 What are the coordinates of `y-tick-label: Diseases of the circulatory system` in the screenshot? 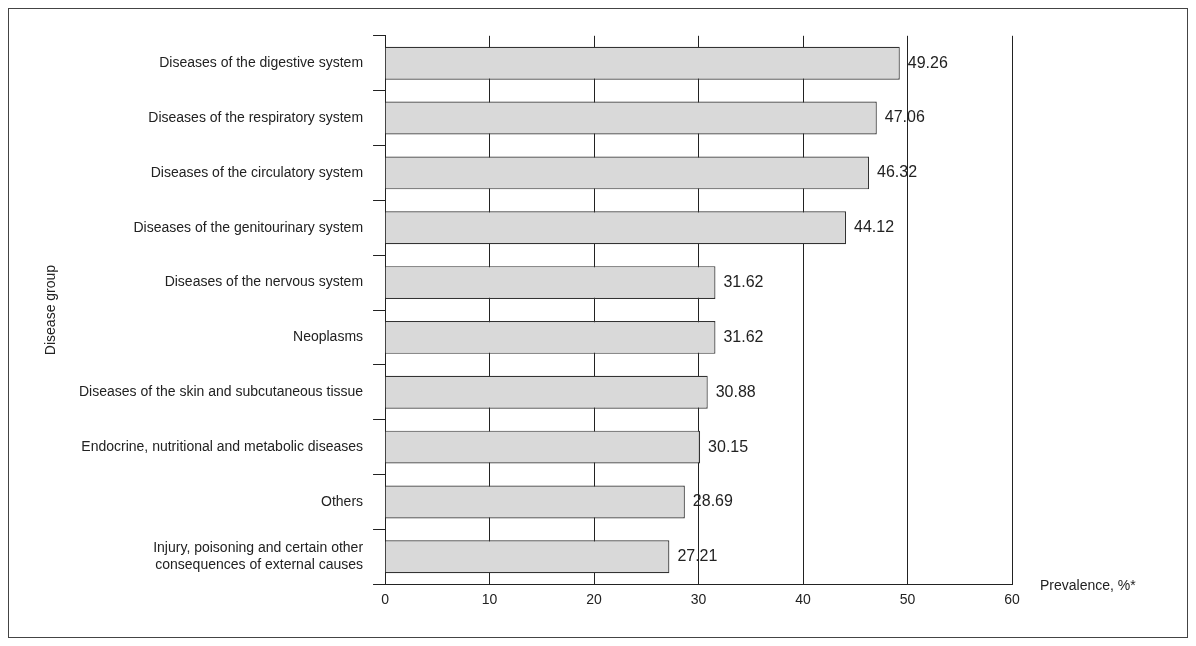 It's located at (257, 171).